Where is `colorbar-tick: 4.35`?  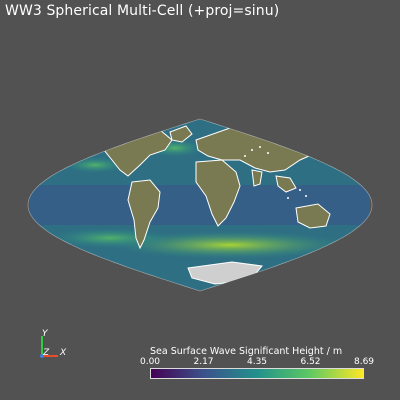 colorbar-tick: 4.35 is located at coordinates (257, 362).